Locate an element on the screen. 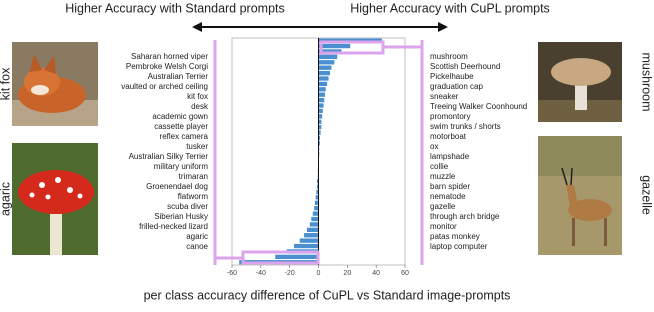 The image size is (654, 312). x-tick-label: 20 is located at coordinates (347, 273).